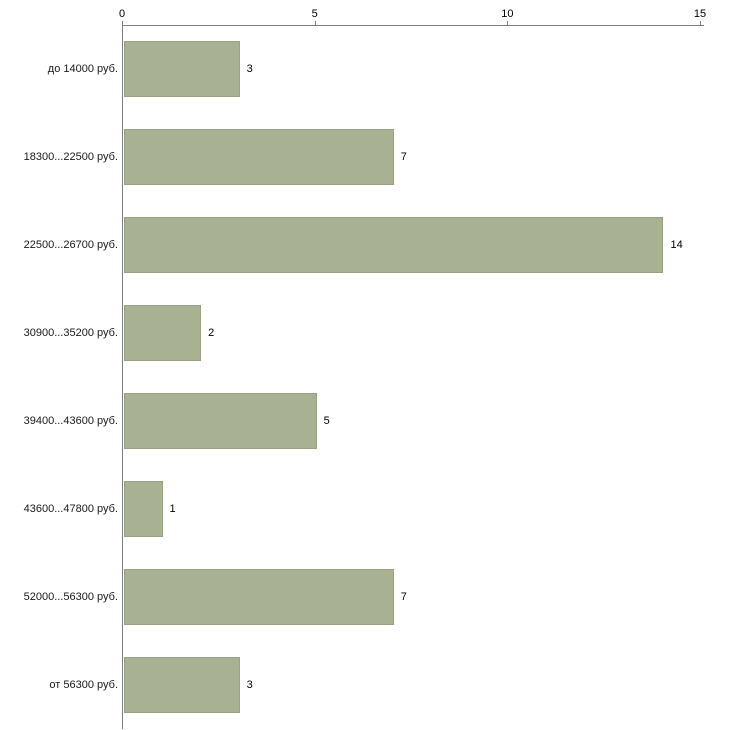 This screenshot has width=730, height=730. What do you see at coordinates (82, 69) in the screenshot?
I see `category-label: до 14000 руб.` at bounding box center [82, 69].